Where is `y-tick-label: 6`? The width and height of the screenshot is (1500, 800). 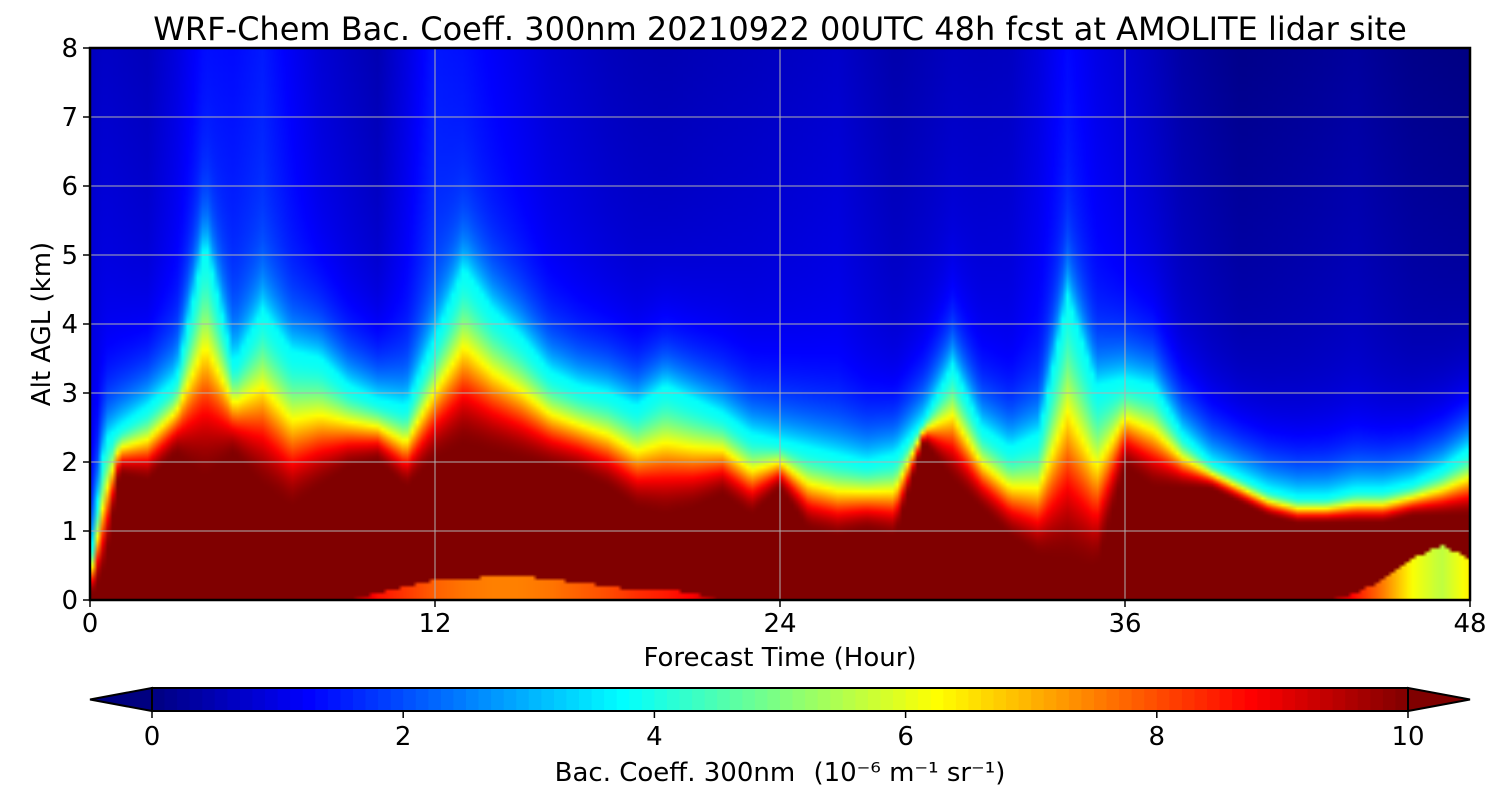
y-tick-label: 6 is located at coordinates (69, 187).